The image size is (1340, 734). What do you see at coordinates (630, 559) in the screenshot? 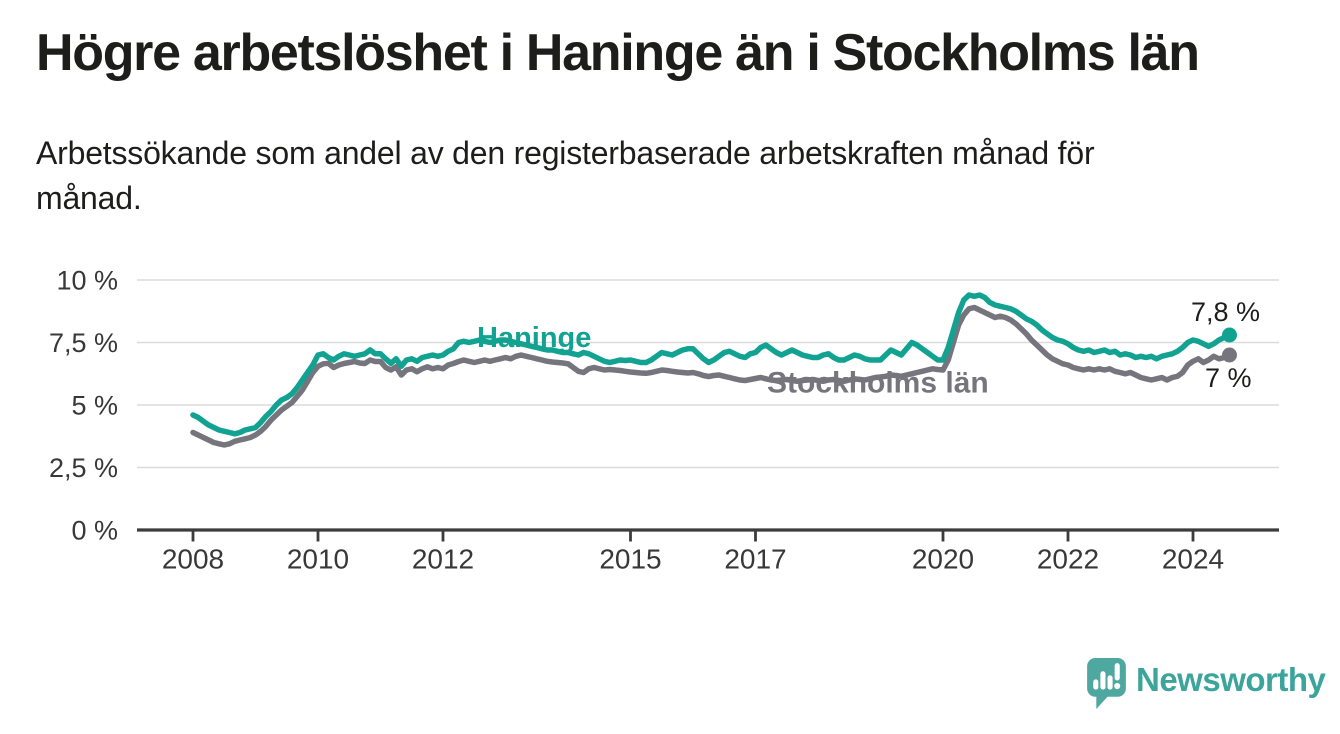
I see `x-tick-label: 2015` at bounding box center [630, 559].